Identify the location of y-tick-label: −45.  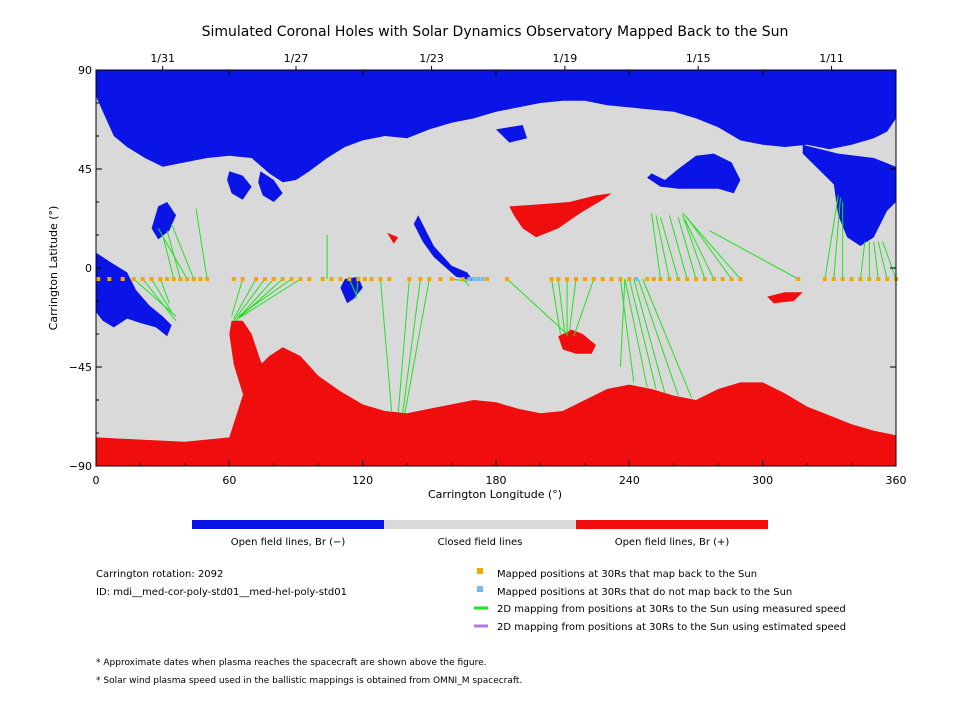
(80, 367).